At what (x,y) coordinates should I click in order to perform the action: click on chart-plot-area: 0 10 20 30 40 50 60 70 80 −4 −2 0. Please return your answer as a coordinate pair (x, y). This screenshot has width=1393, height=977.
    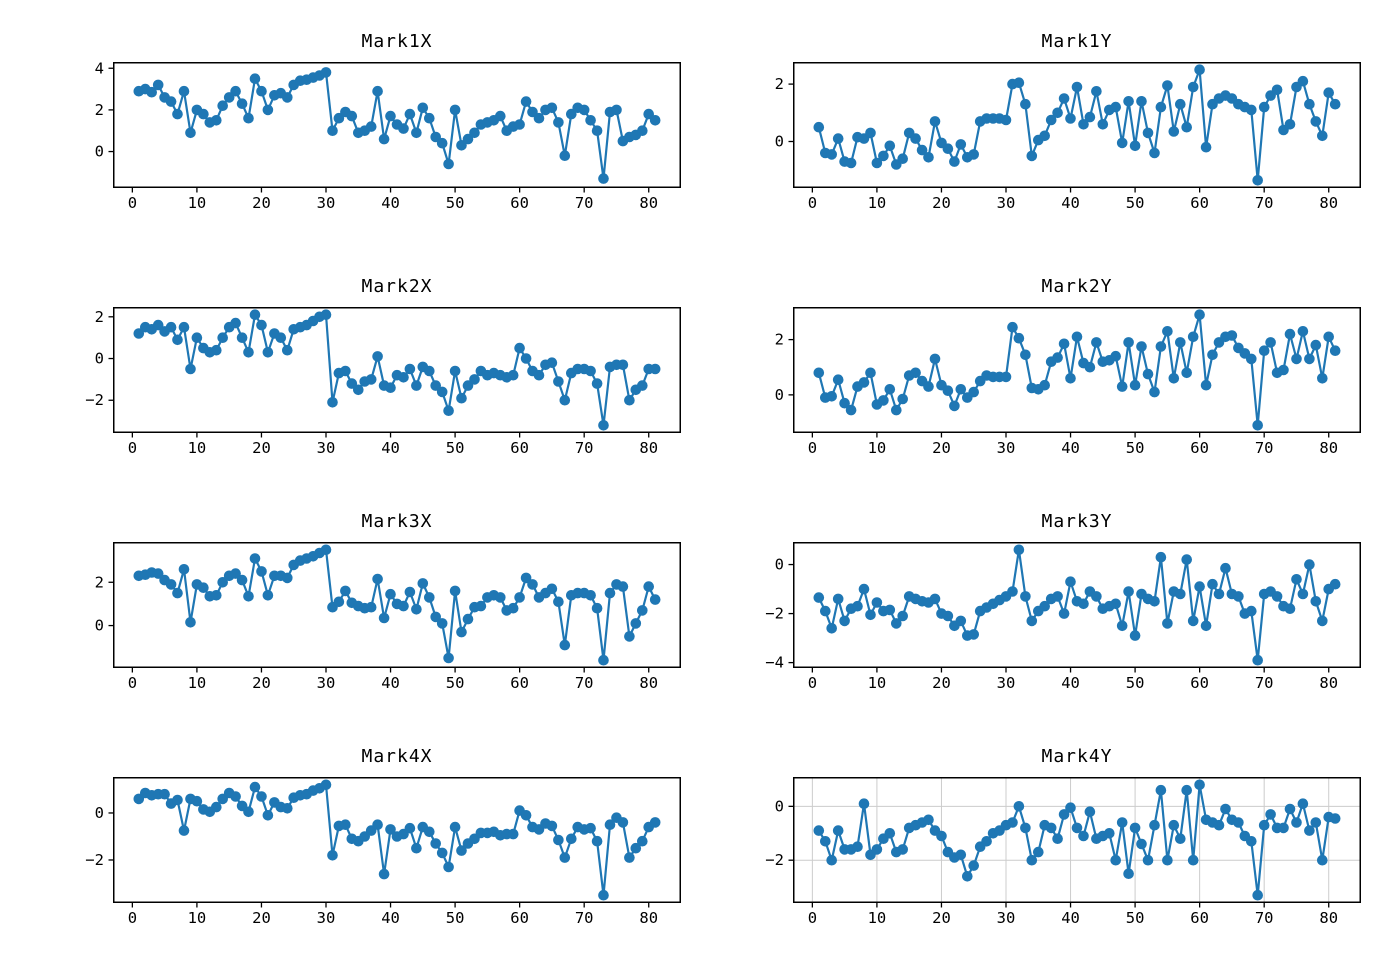
    Looking at the image, I should click on (1063, 617).